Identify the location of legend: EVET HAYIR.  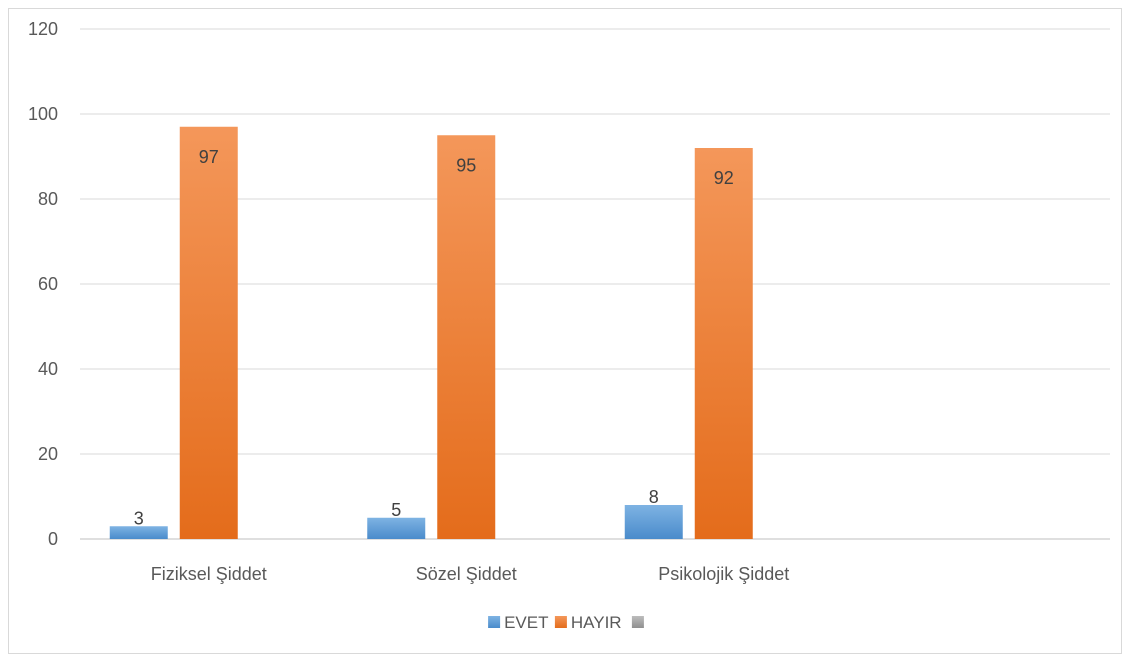
(566, 622).